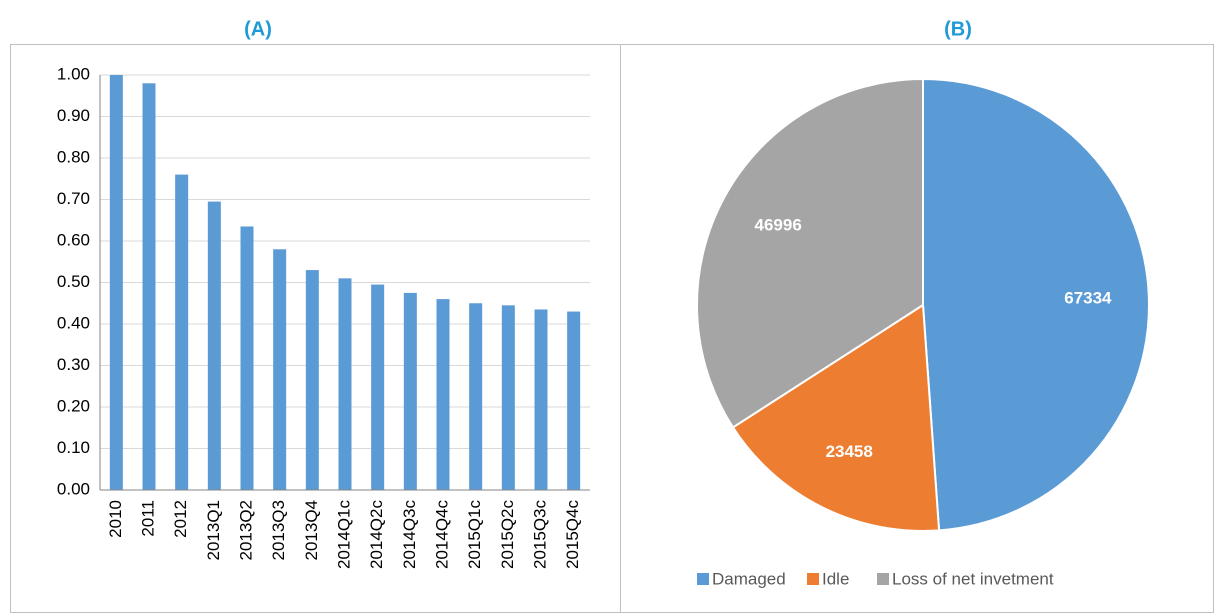 The image size is (1214, 613). What do you see at coordinates (73, 239) in the screenshot?
I see `y-tick-label: 0.60` at bounding box center [73, 239].